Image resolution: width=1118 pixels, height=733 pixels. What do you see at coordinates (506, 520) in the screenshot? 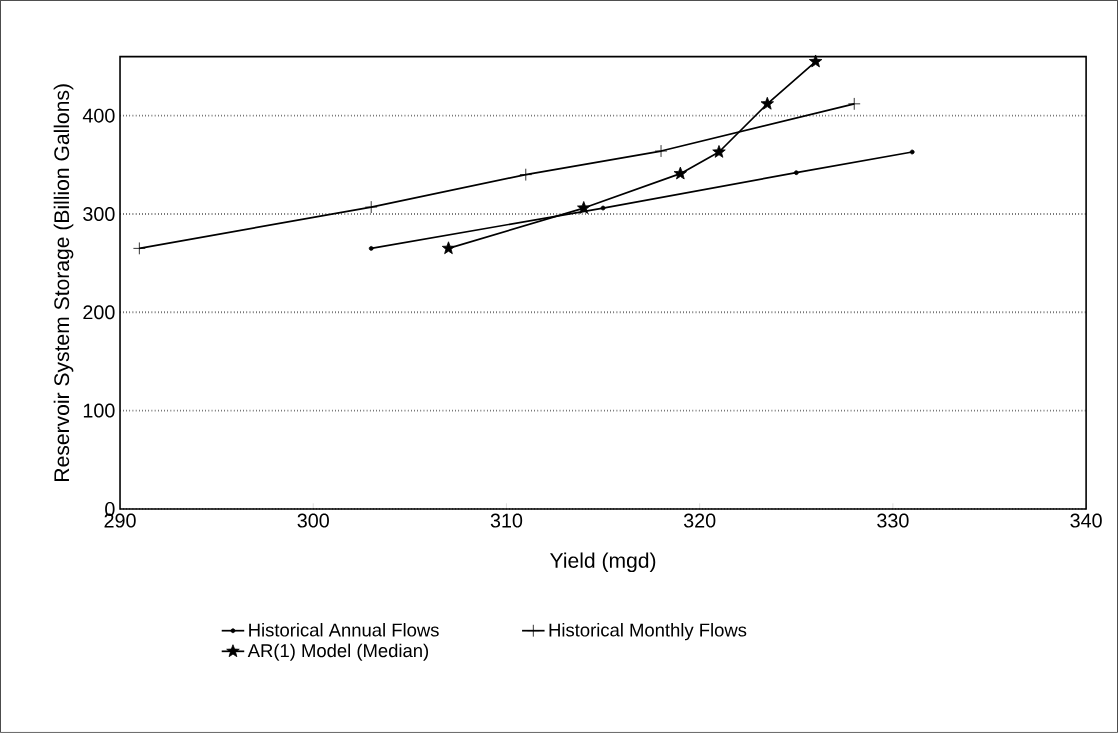
I see `x-tick-label: 310` at bounding box center [506, 520].